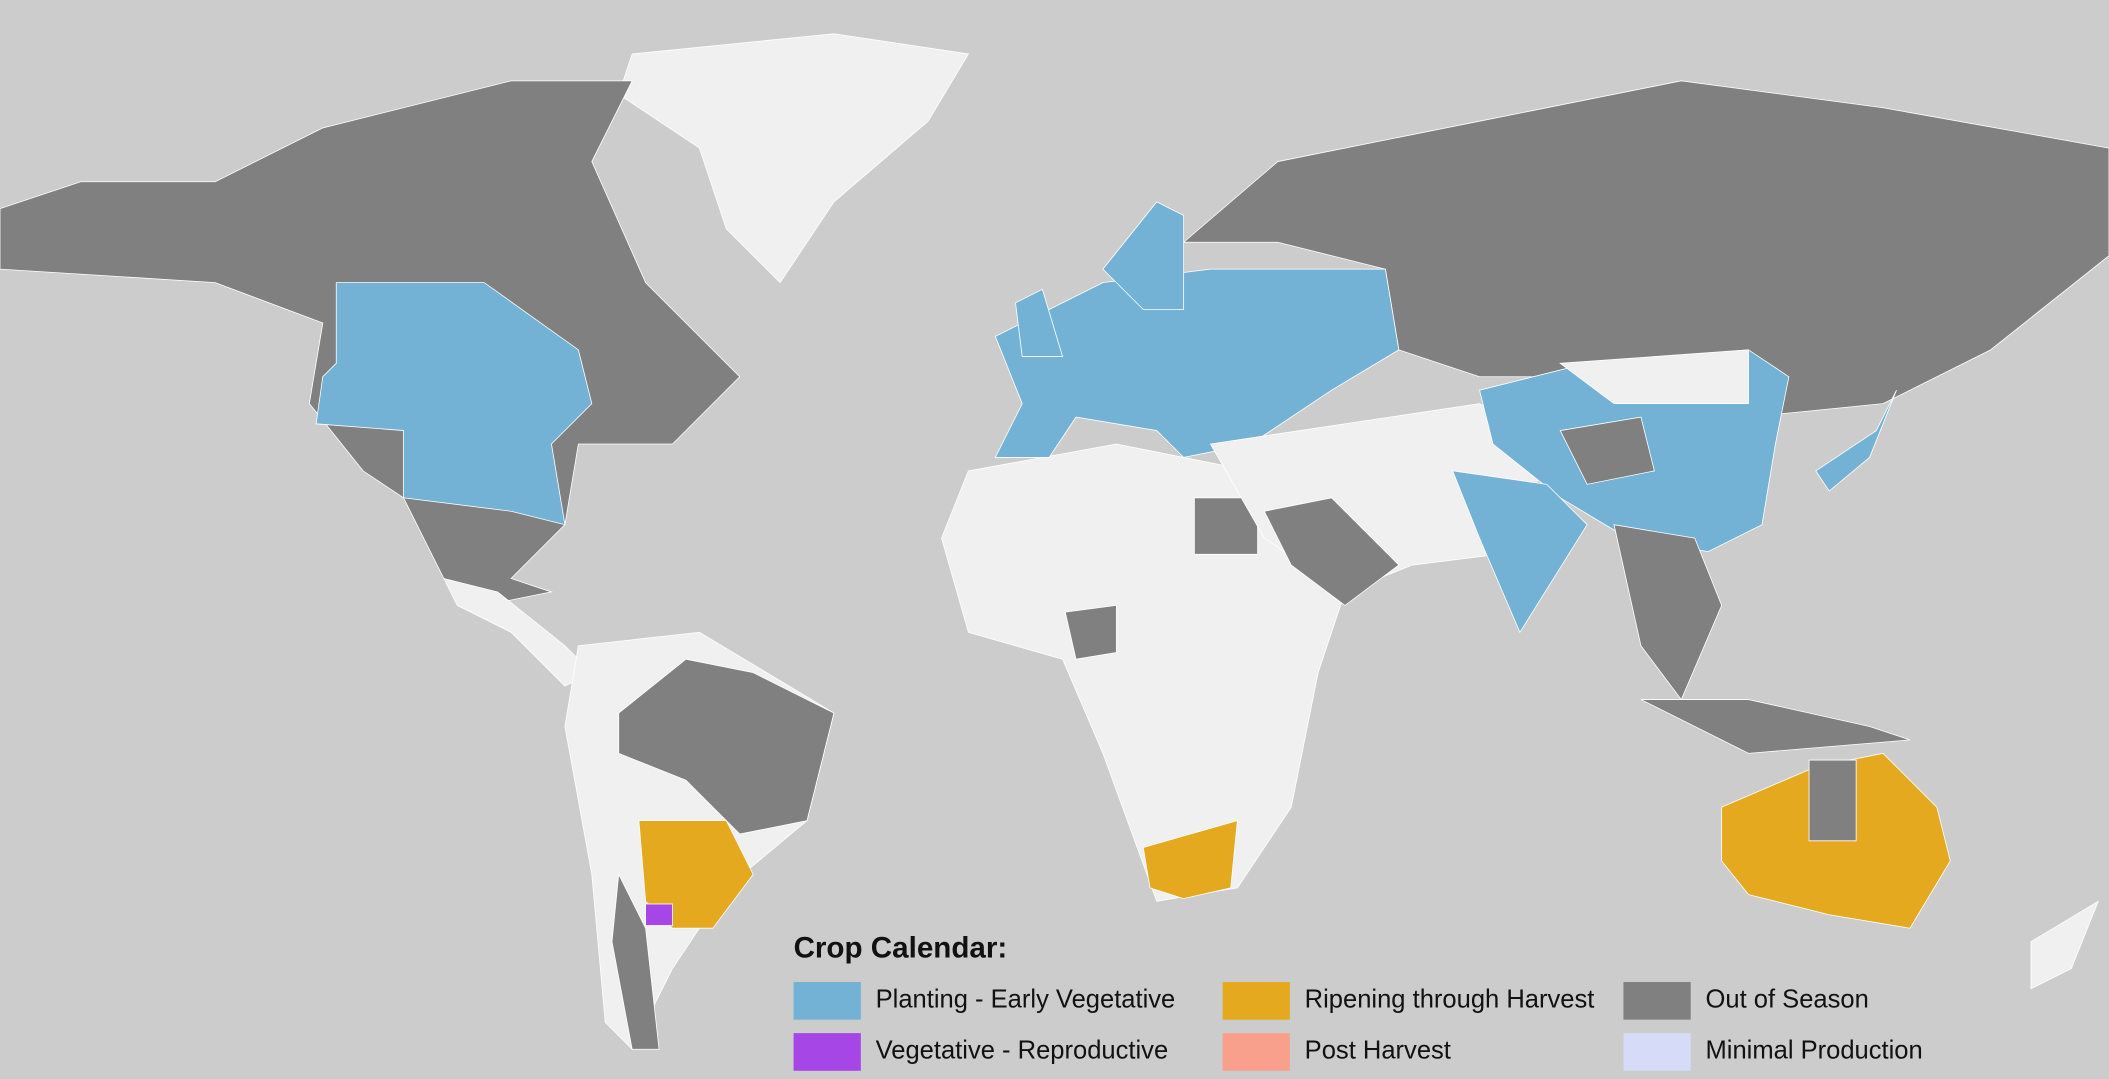 This screenshot has height=1079, width=2109. I want to click on nigeria, so click(1090, 632).